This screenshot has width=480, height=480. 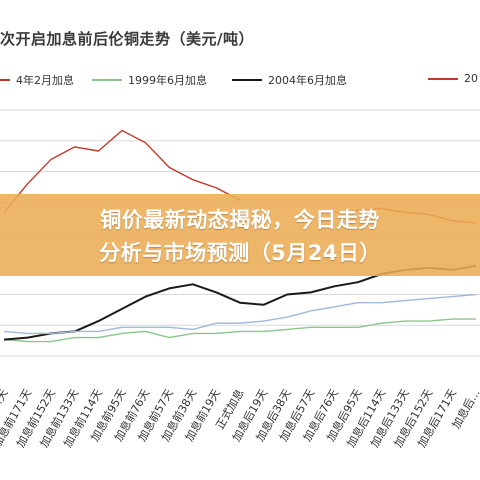 What do you see at coordinates (5, 399) in the screenshot?
I see `x-tick-label: ...天` at bounding box center [5, 399].